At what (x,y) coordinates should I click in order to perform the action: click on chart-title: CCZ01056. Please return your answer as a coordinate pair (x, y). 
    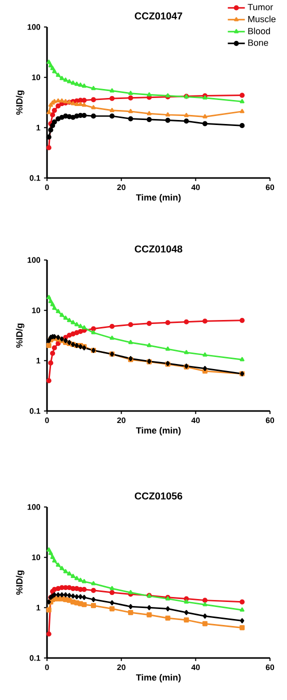
    Looking at the image, I should click on (158, 496).